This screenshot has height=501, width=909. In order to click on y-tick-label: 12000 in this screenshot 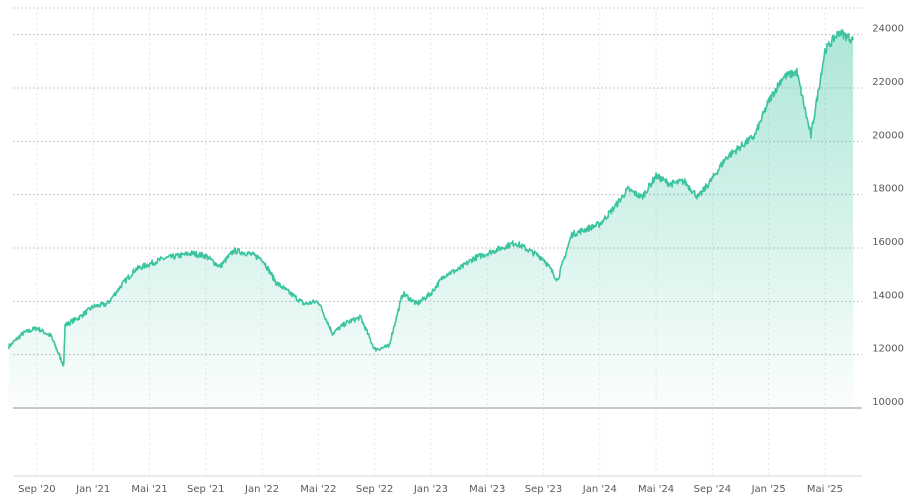, I will do `click(888, 349)`.